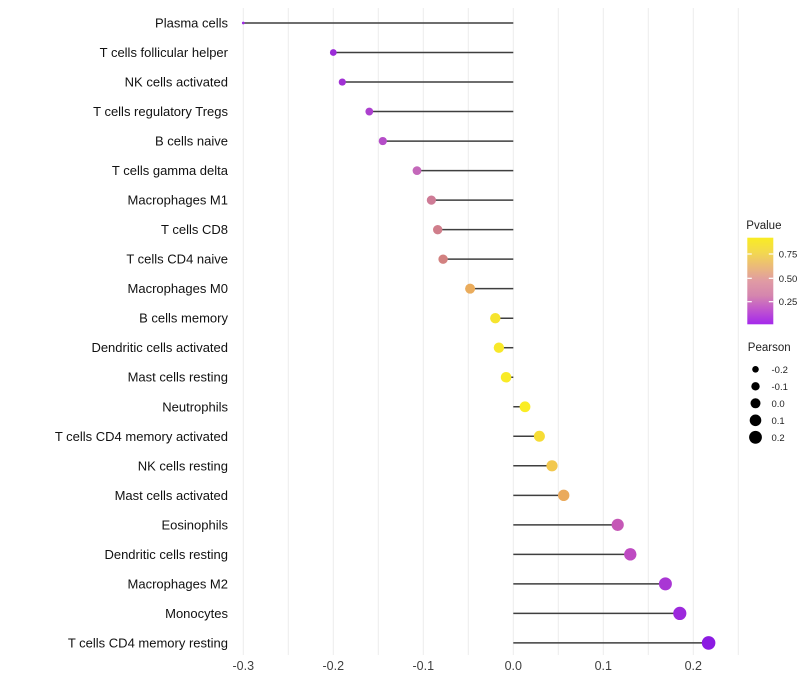 The image size is (800, 700). I want to click on pvalue-tick-label: 0.75, so click(788, 255).